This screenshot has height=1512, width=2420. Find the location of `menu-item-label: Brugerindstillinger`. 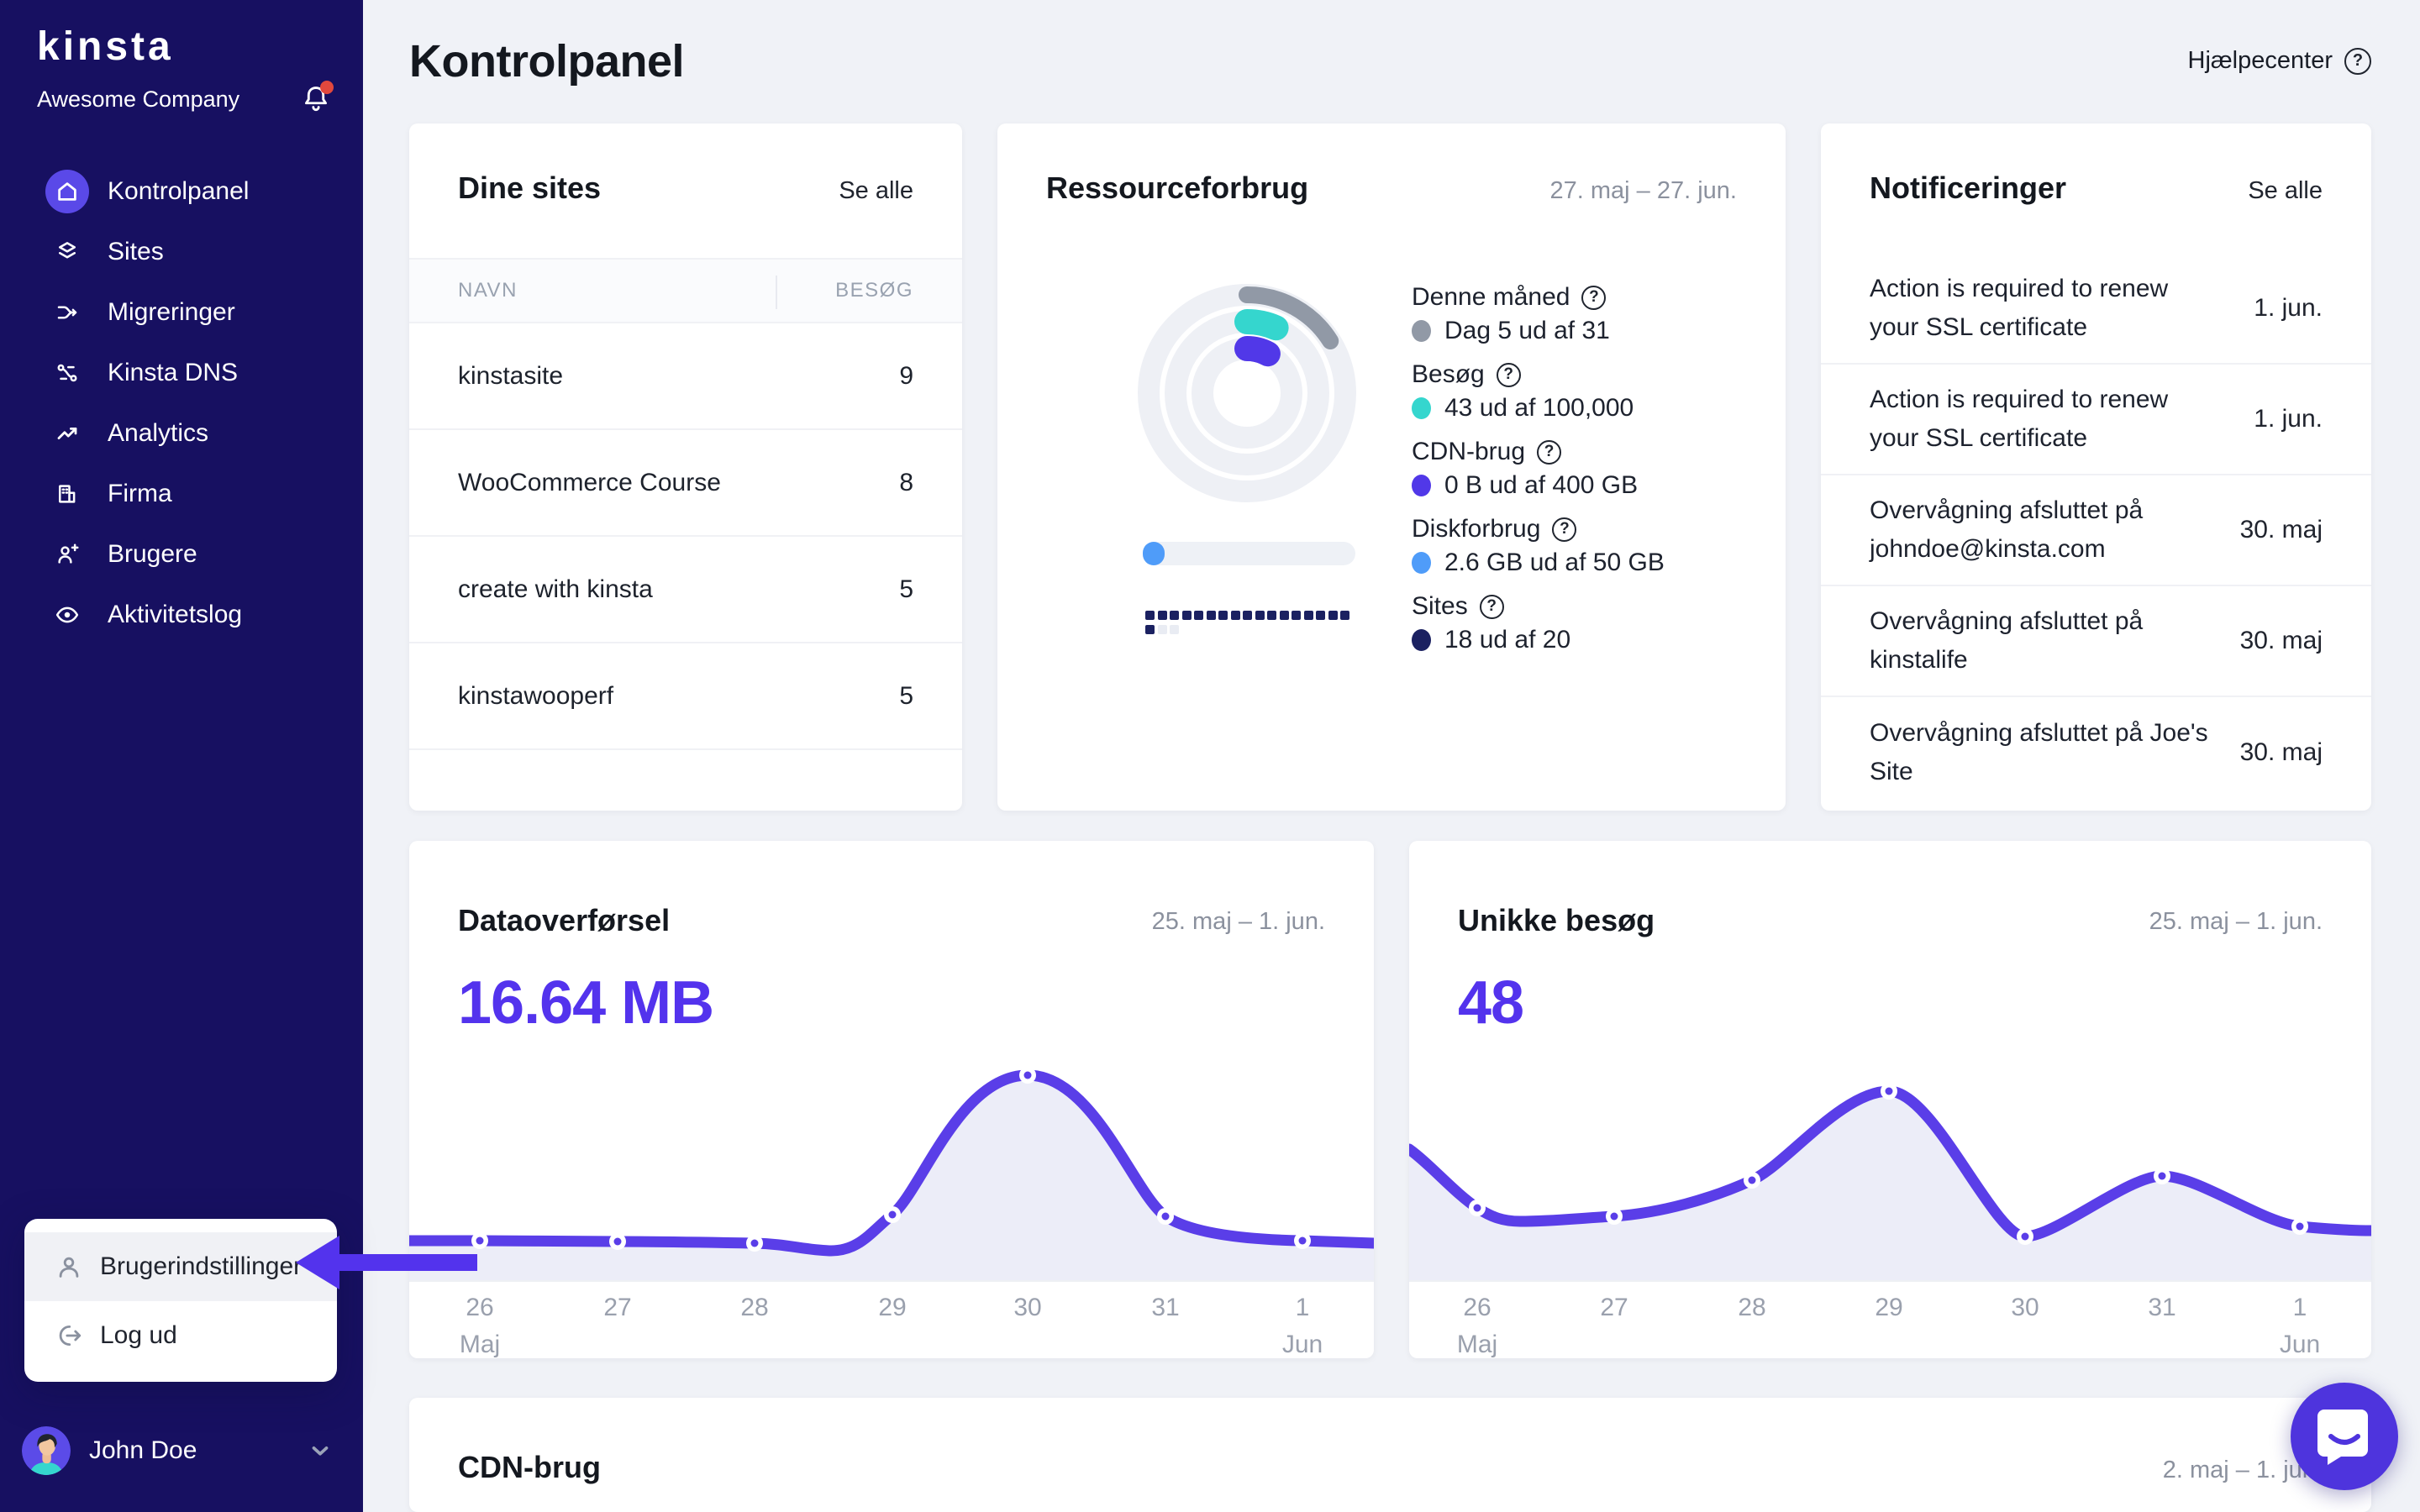

menu-item-label: Brugerindstillinger is located at coordinates (201, 1266).